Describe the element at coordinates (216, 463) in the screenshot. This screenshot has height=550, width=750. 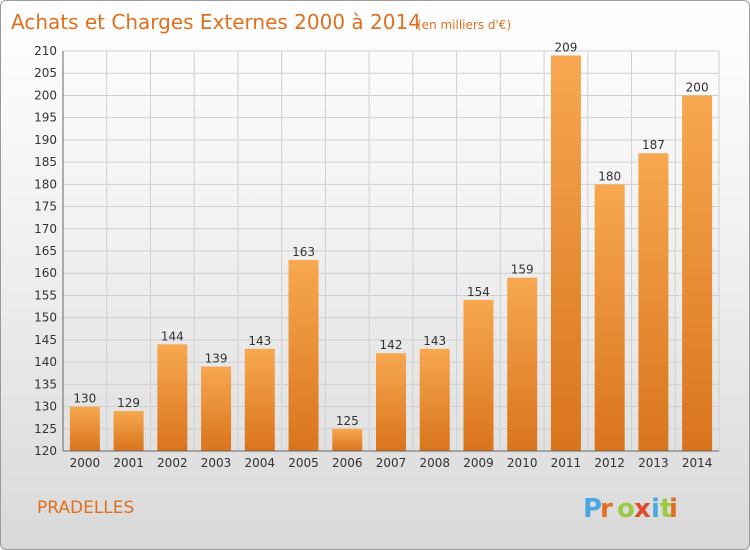
I see `x-tick-label: 2003` at that location.